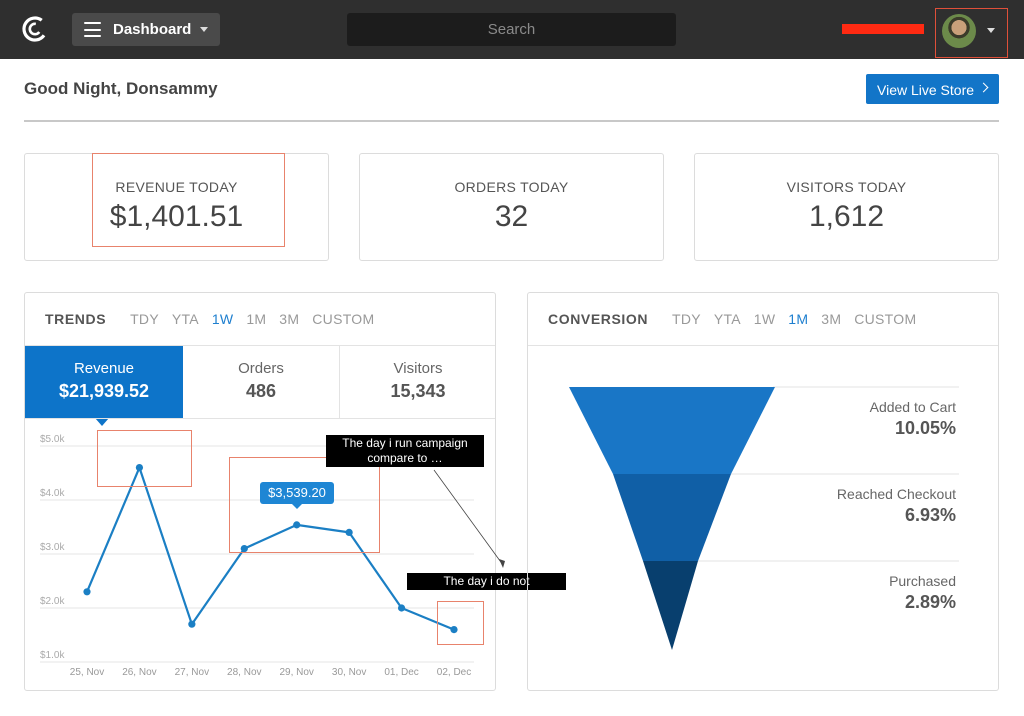  Describe the element at coordinates (922, 581) in the screenshot. I see `funnel-stage-label: Purchased` at that location.